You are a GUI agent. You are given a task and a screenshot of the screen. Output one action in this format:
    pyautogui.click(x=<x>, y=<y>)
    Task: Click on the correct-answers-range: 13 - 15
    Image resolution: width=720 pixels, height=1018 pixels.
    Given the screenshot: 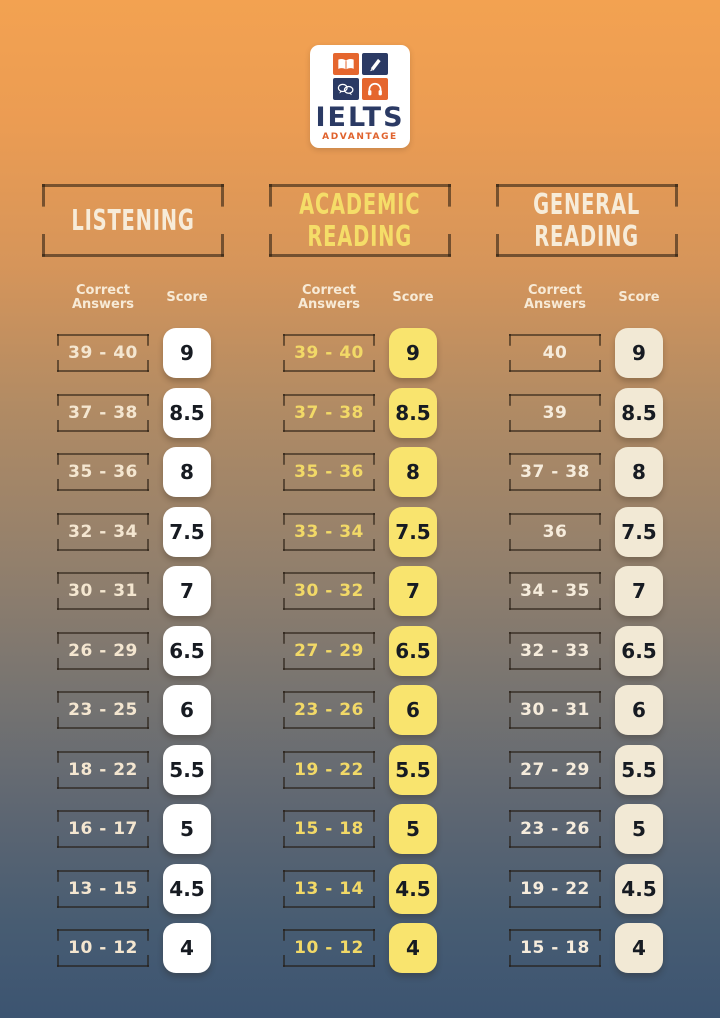 What is the action you would take?
    pyautogui.click(x=103, y=888)
    